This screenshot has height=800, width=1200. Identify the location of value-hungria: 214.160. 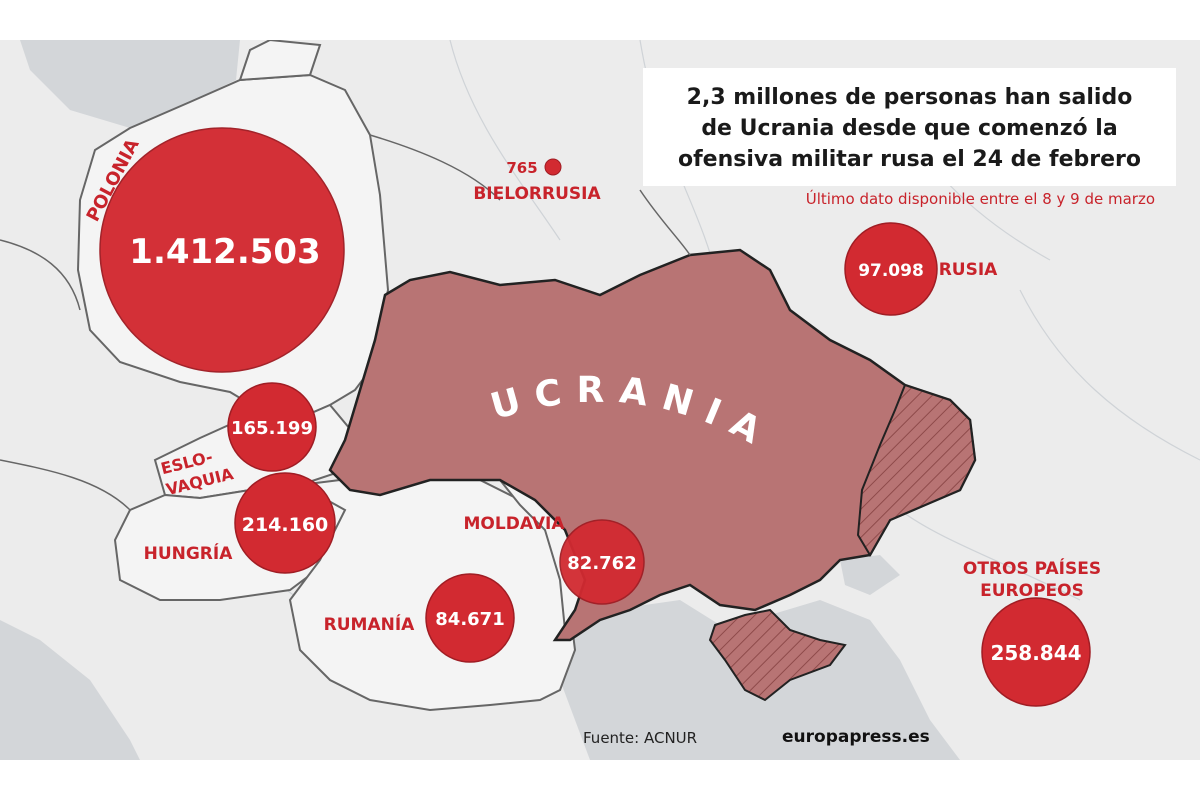
(285, 525).